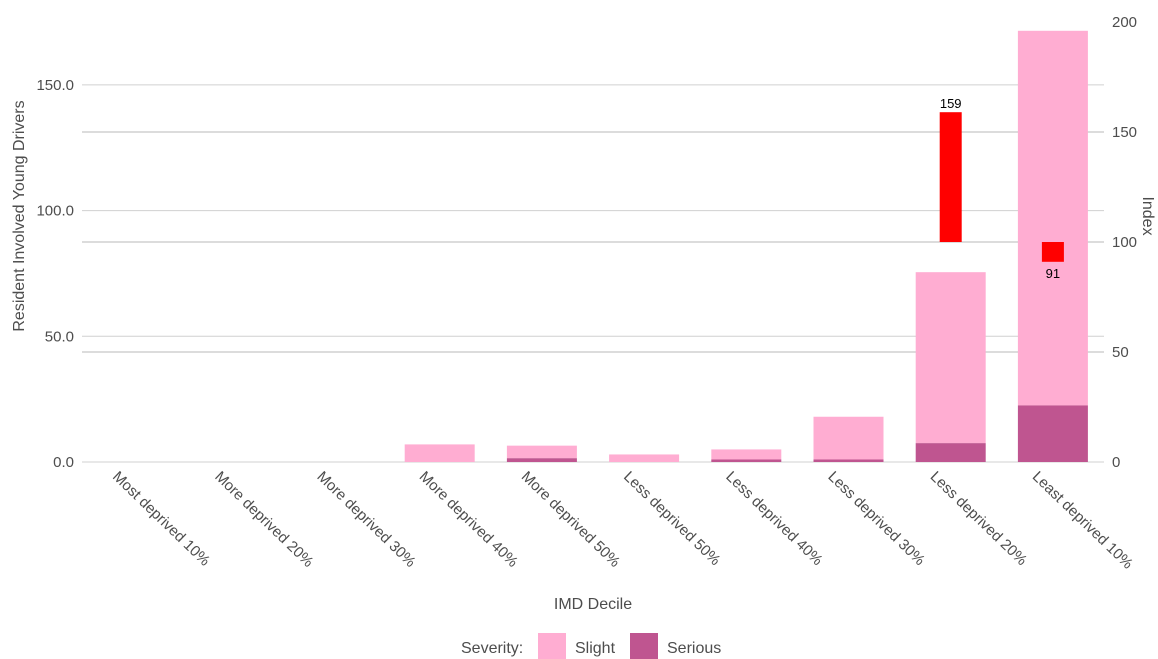 The image size is (1158, 659). I want to click on index-markers: 159 91, so click(1001, 188).